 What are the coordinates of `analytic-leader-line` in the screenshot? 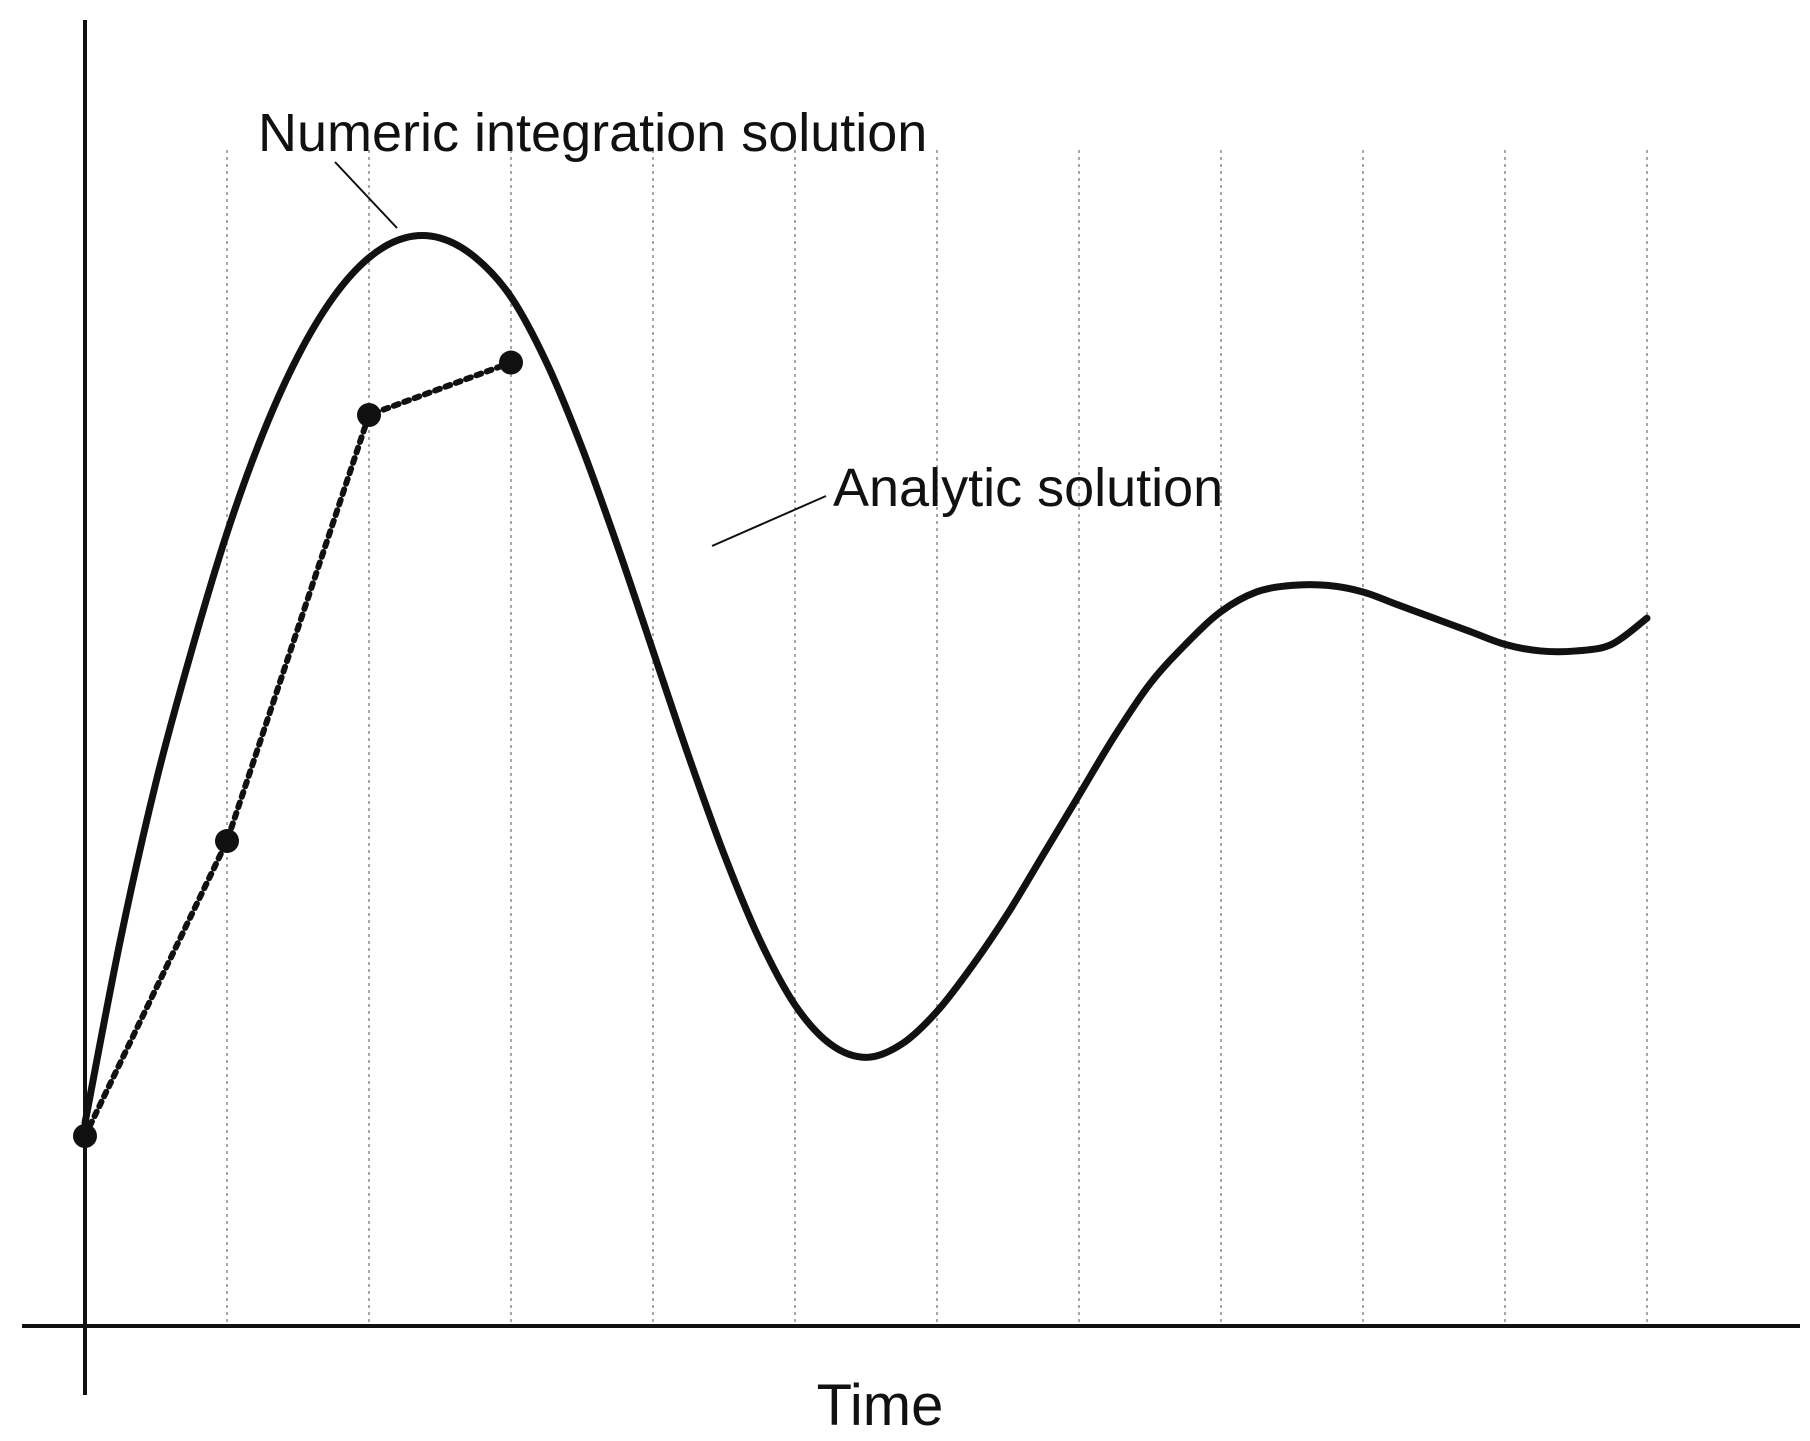 It's located at (769, 521).